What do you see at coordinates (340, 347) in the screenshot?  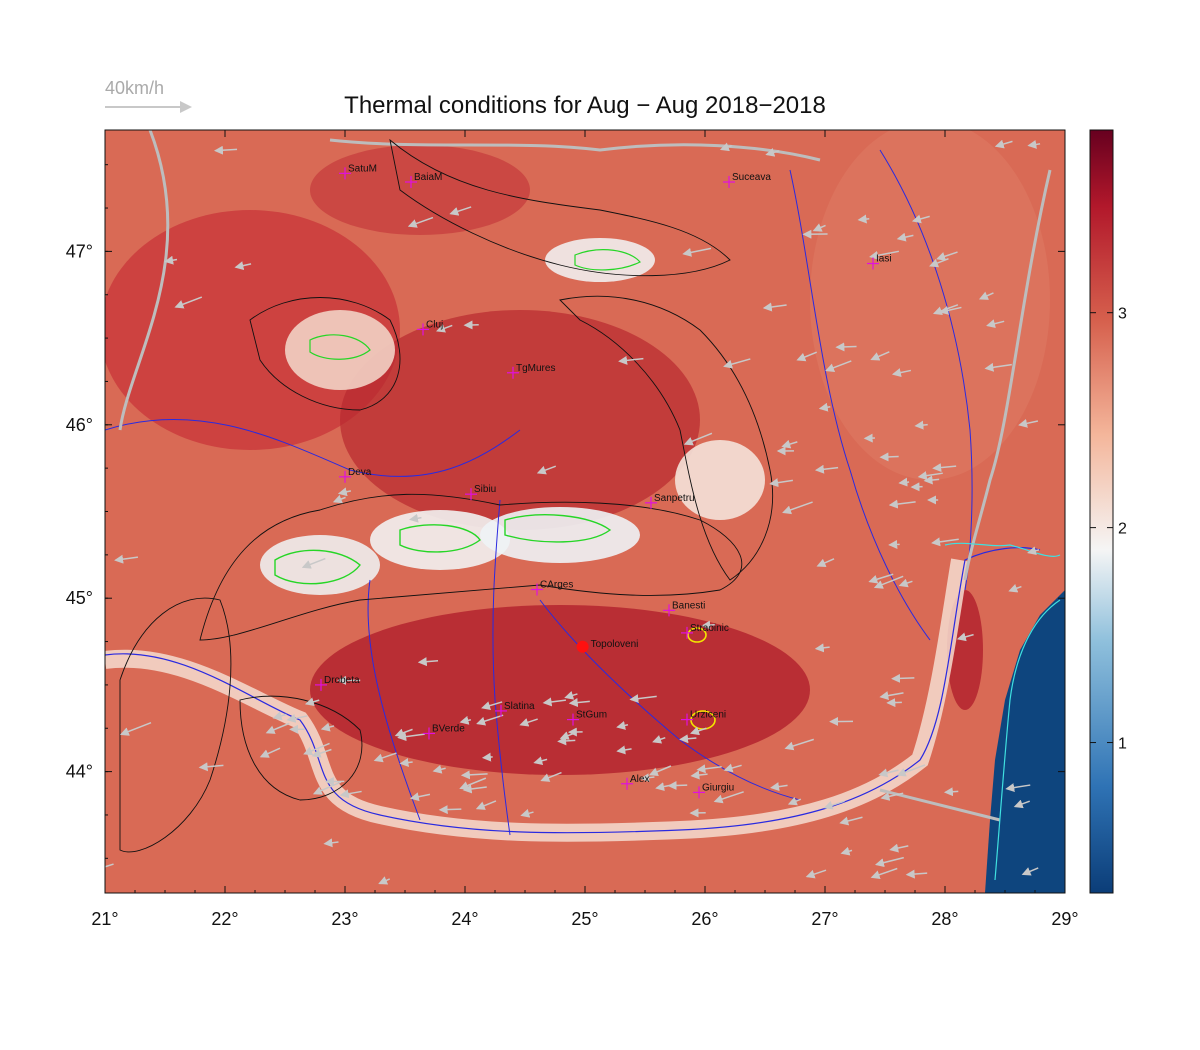 I see `green-contour-apuseni` at bounding box center [340, 347].